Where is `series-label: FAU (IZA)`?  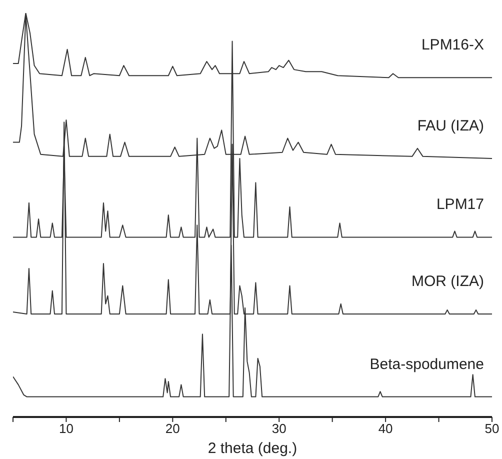
series-label: FAU (IZA) is located at coordinates (450, 125).